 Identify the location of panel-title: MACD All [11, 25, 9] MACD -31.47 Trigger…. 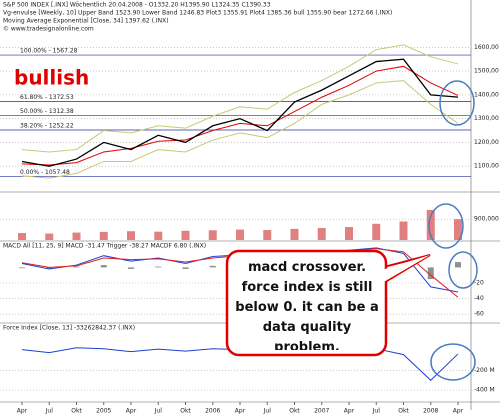
(104, 246).